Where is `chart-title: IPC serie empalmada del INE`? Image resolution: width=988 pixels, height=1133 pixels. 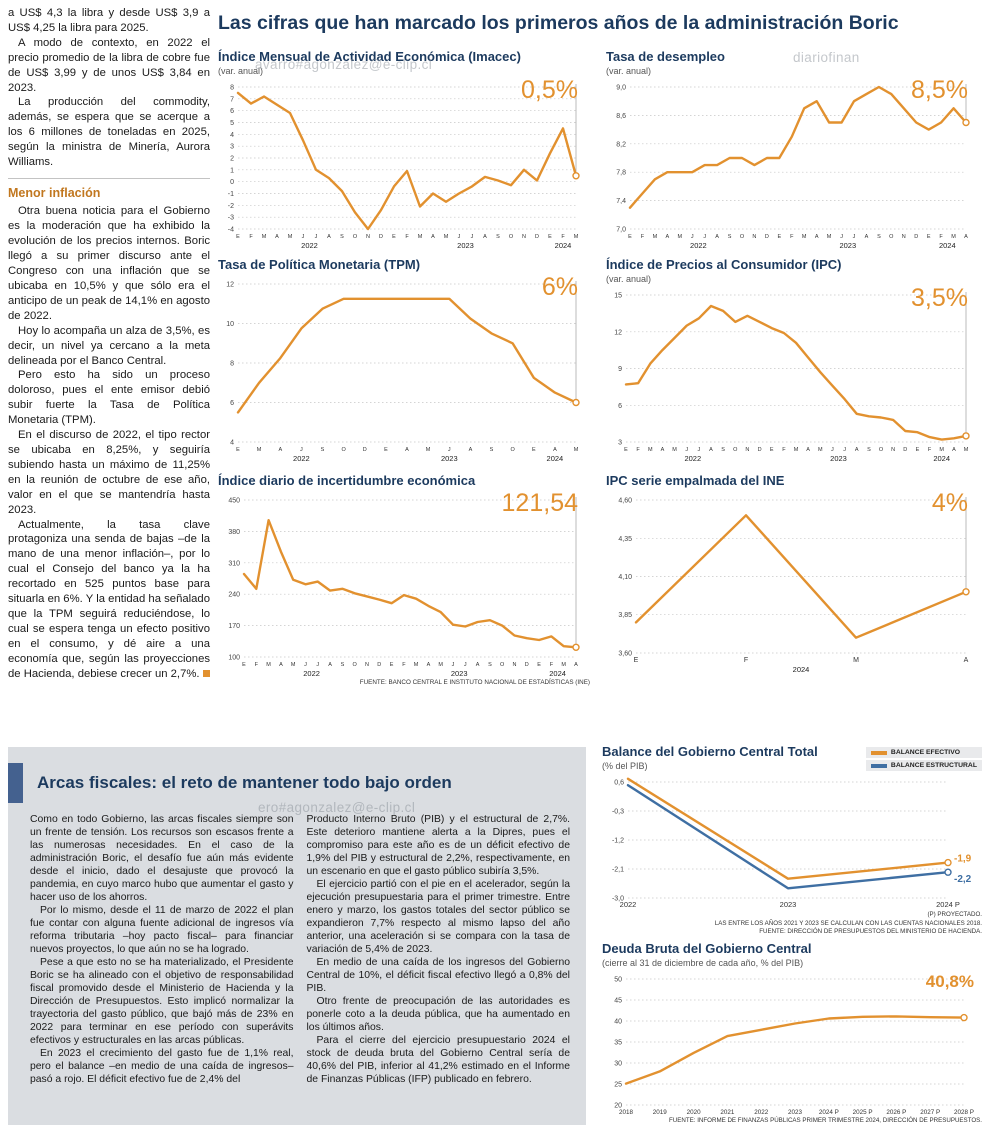 chart-title: IPC serie empalmada del INE is located at coordinates (695, 480).